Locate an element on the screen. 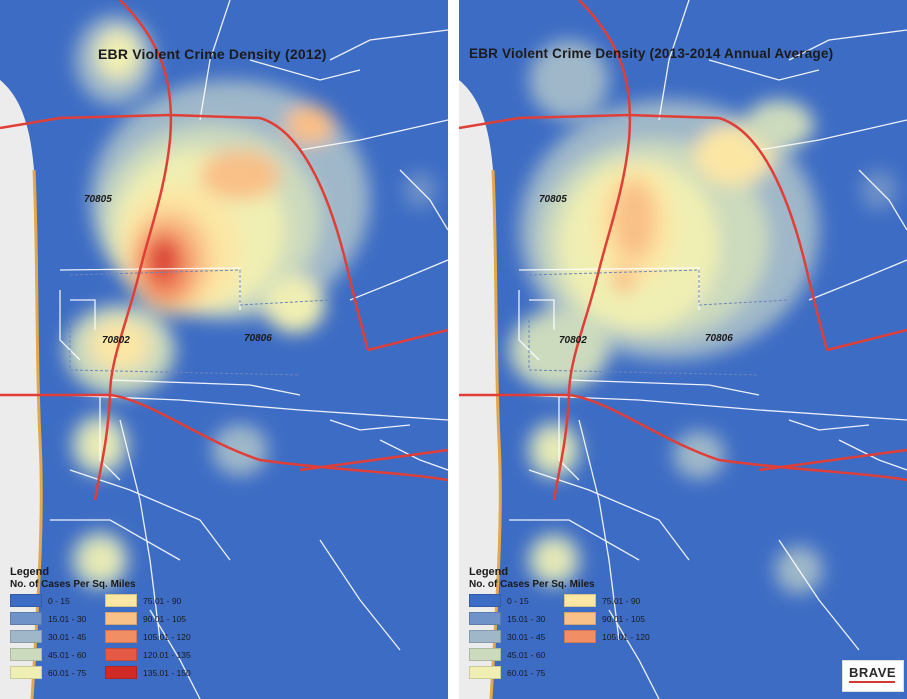 The height and width of the screenshot is (699, 907). panel-divider is located at coordinates (453, 349).